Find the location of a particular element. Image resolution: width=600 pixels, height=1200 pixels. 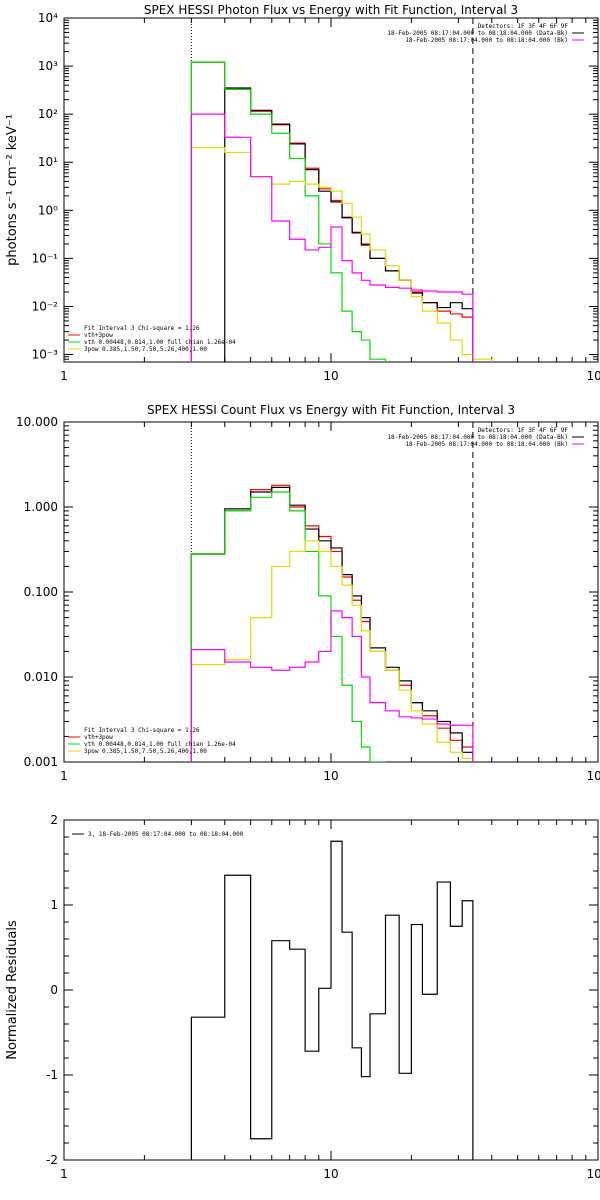

y-tick-label: 0 is located at coordinates (54, 990).